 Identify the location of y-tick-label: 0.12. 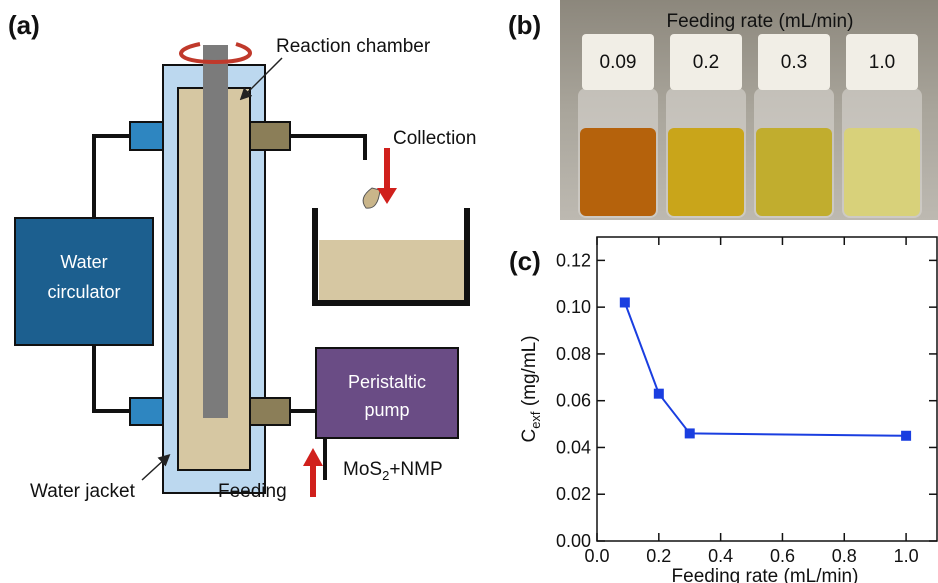
(573, 260).